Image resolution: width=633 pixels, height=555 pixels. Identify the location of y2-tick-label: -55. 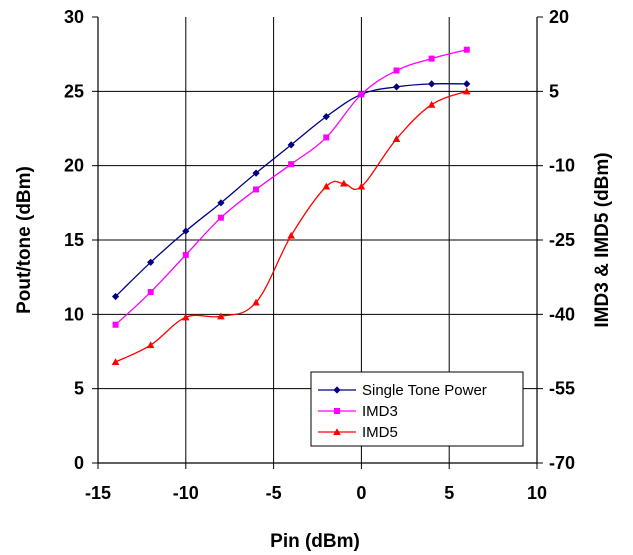
(562, 389).